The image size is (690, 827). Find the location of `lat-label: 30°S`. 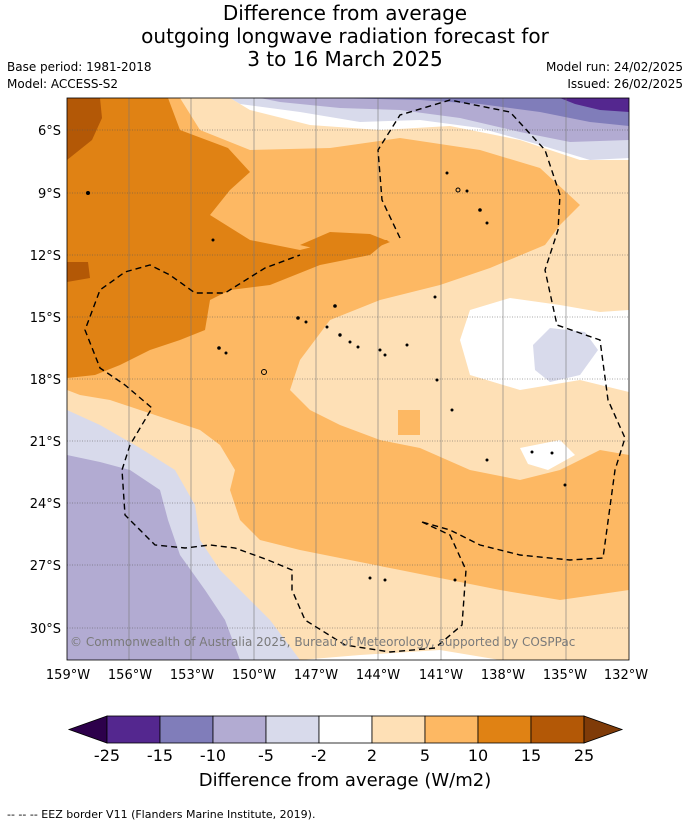

lat-label: 30°S is located at coordinates (45, 629).